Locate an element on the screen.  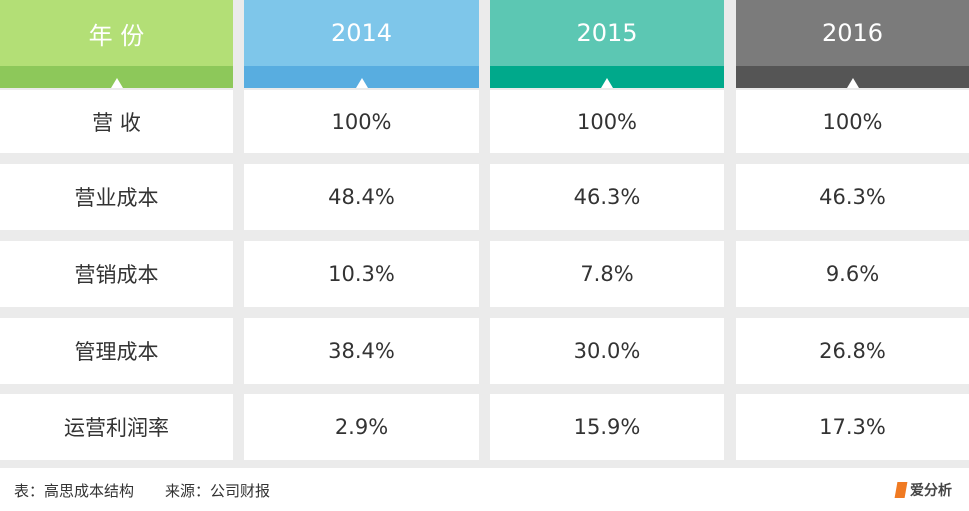
caption: 表：高思成本结构 is located at coordinates (74, 491).